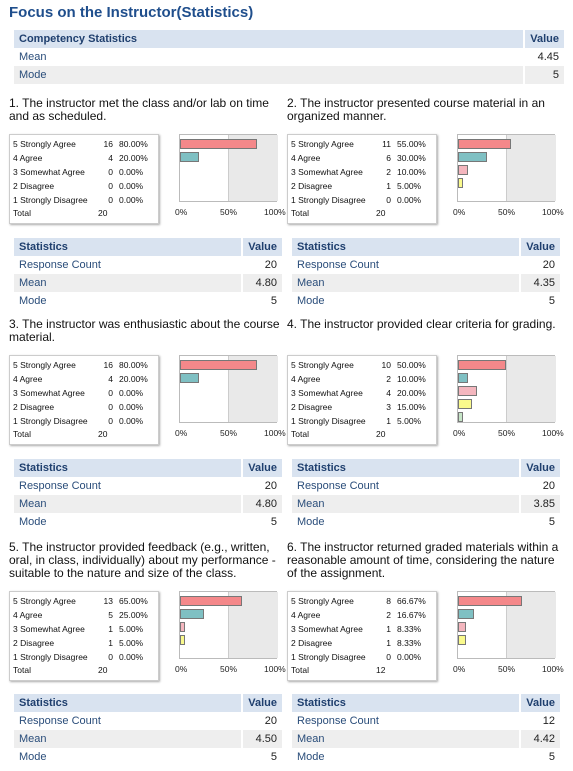 This screenshot has width=573, height=771. I want to click on statistic-value: 12, so click(539, 721).